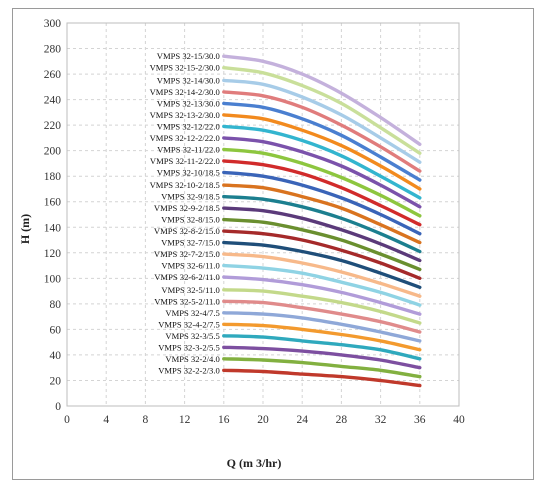 The image size is (550, 490). Describe the element at coordinates (53, 24) in the screenshot. I see `y-tick-label: 300` at that location.